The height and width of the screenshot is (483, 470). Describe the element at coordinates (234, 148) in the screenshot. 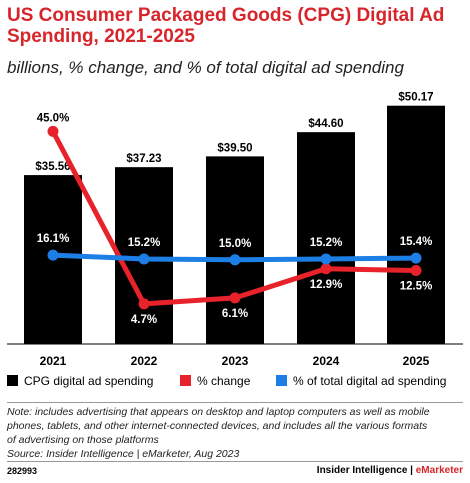

I see `bar-value-label: $39.50` at that location.